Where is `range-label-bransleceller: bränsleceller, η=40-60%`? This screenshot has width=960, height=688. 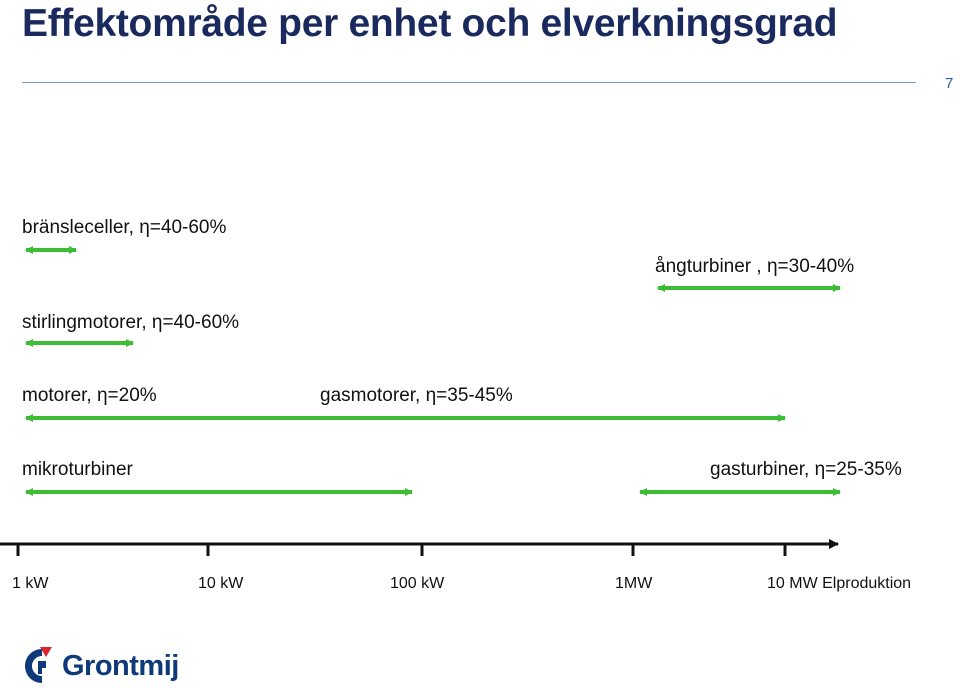
range-label-bransleceller: bränsleceller, η=40-60% is located at coordinates (124, 227).